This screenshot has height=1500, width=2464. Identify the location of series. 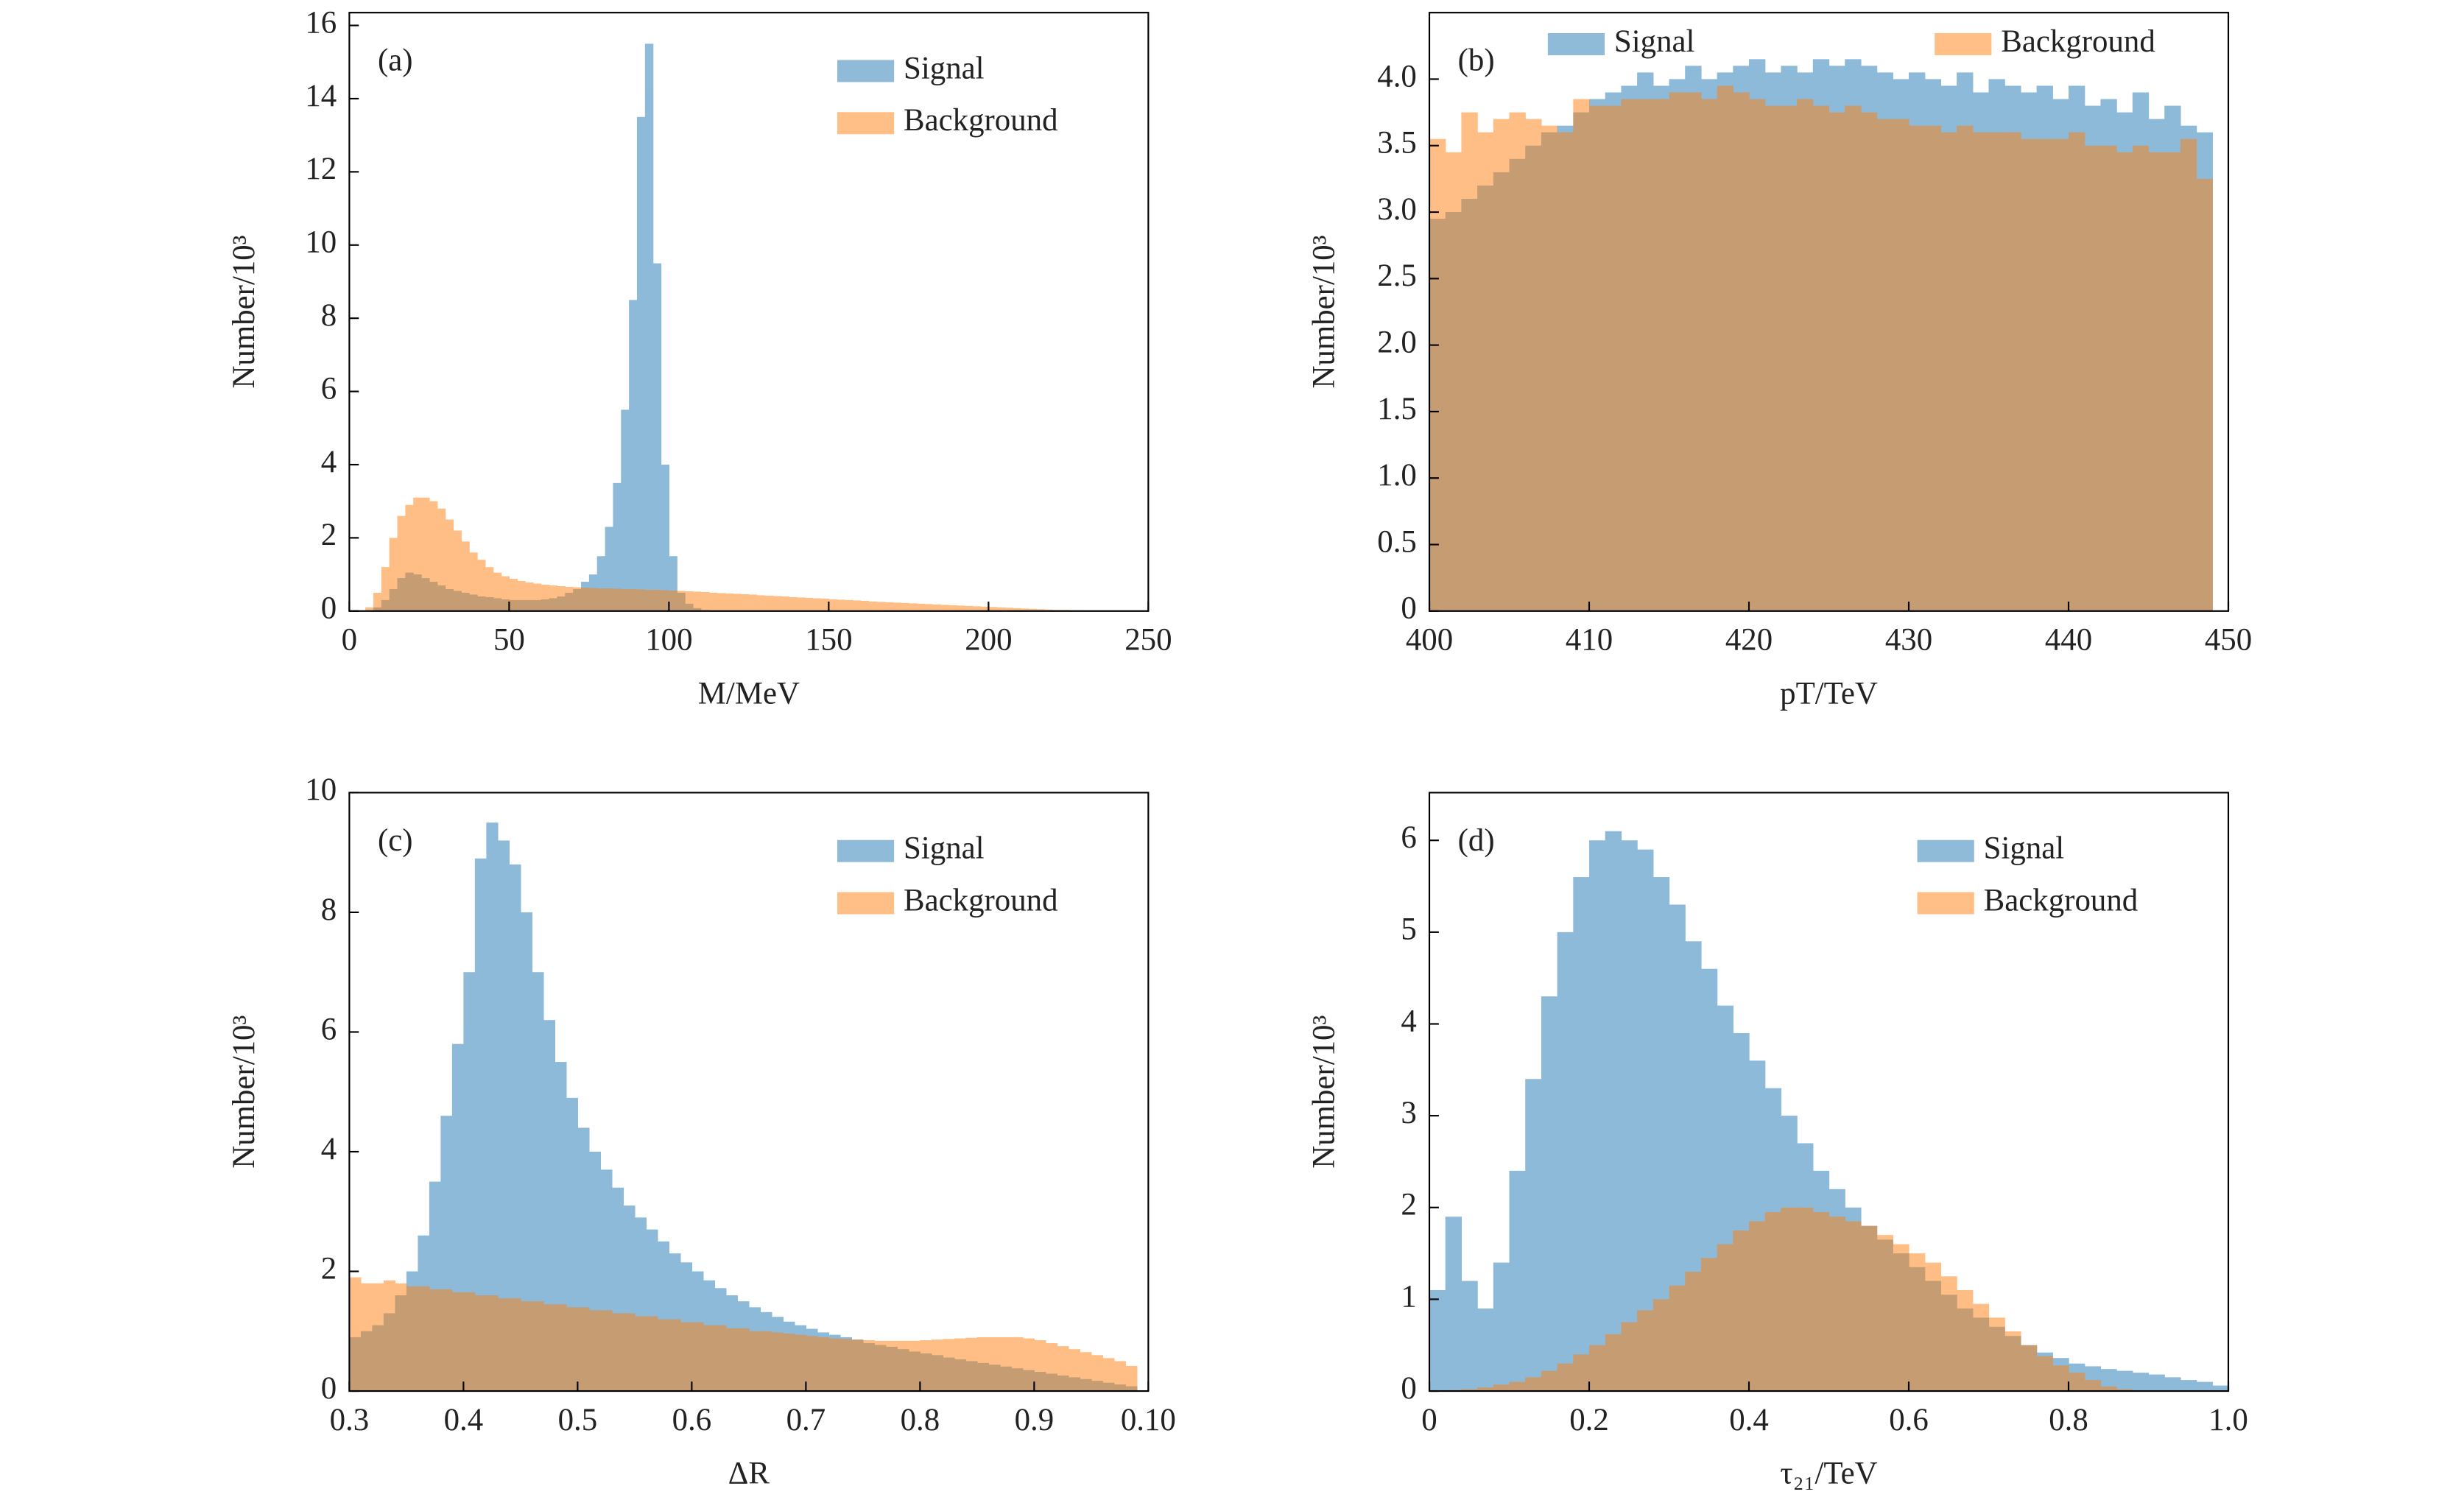
(1789, 1300).